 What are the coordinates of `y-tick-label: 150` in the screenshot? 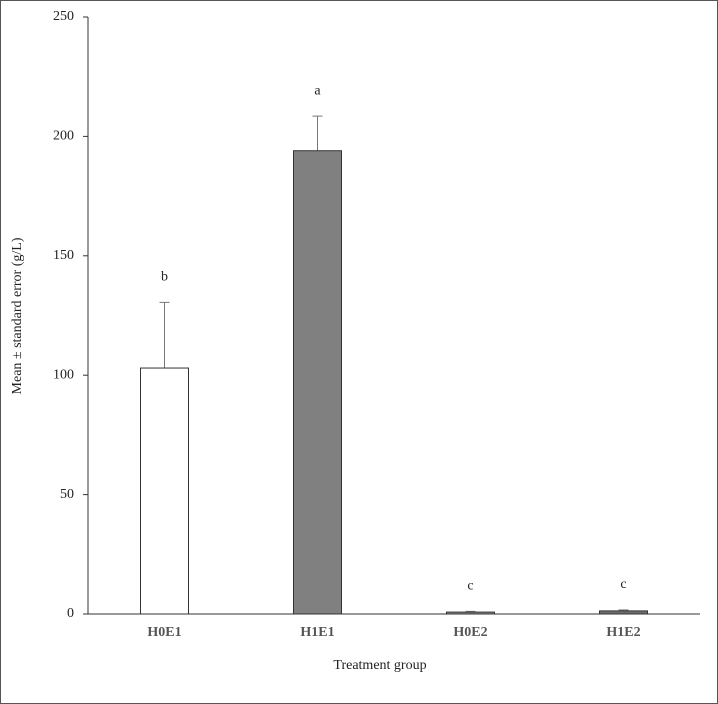 It's located at (63, 255).